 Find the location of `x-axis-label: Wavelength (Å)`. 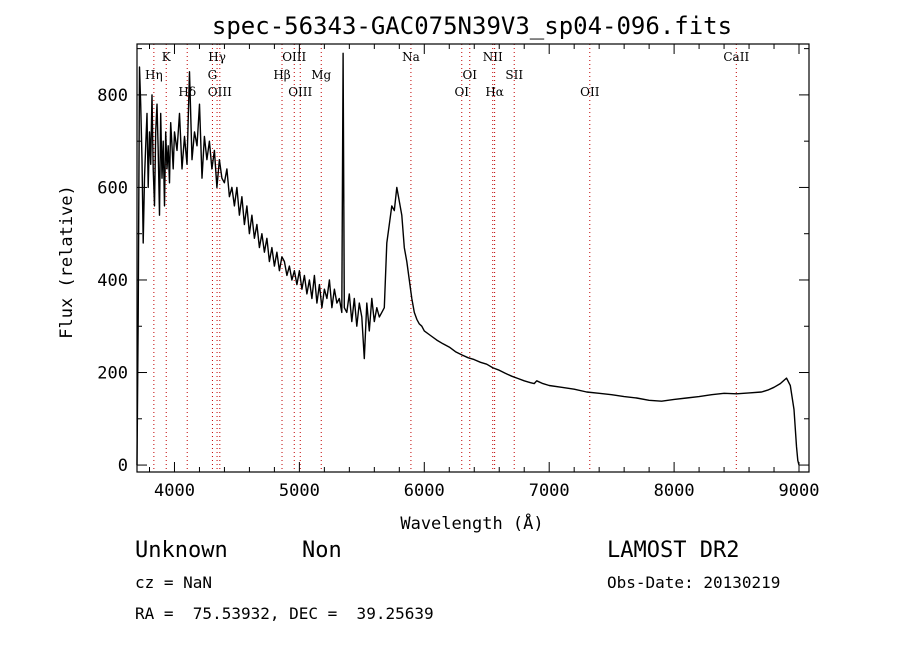

x-axis-label: Wavelength (Å) is located at coordinates (471, 523).